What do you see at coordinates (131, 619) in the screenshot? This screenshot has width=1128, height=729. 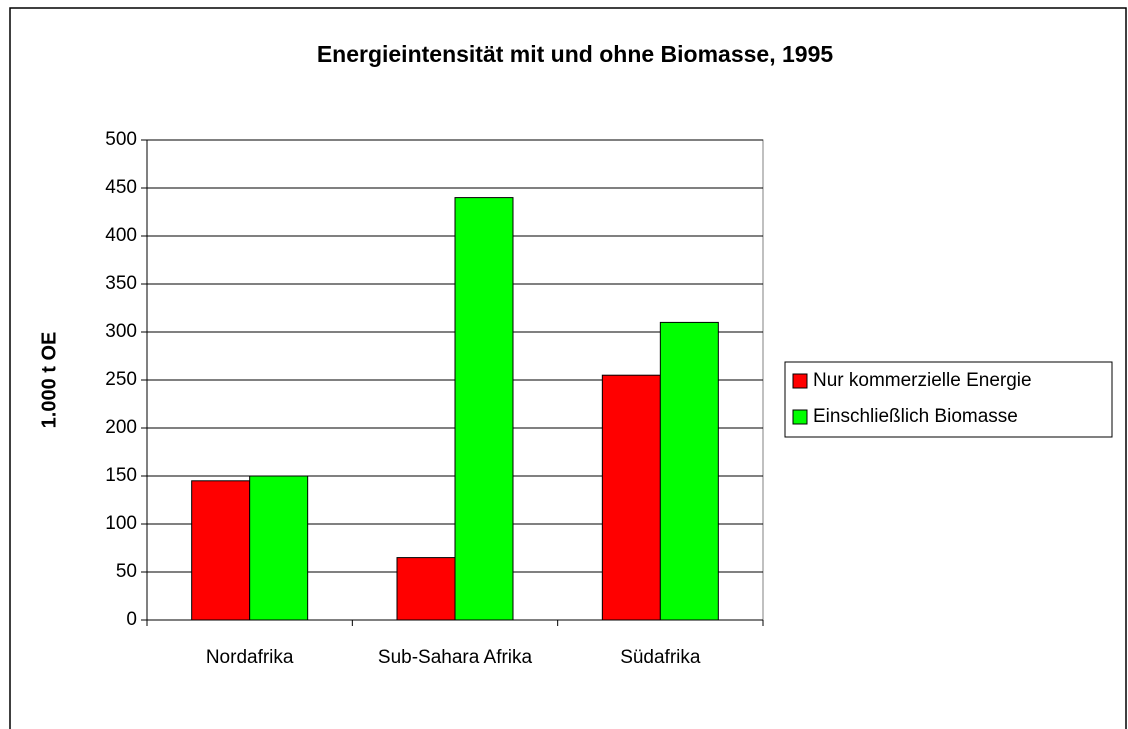 I see `y-tick-label: 0` at bounding box center [131, 619].